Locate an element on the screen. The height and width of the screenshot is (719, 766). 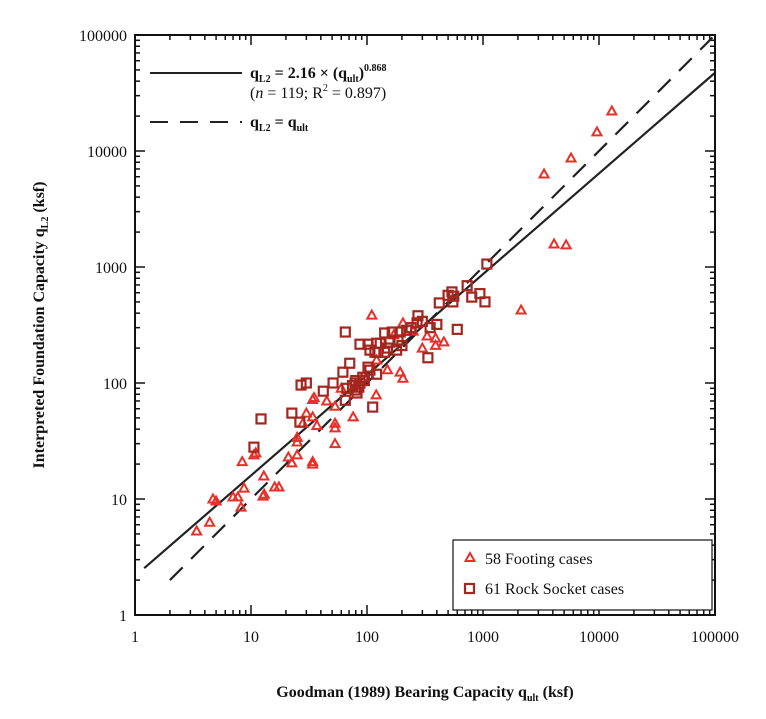
legend-box is located at coordinates (582, 575).